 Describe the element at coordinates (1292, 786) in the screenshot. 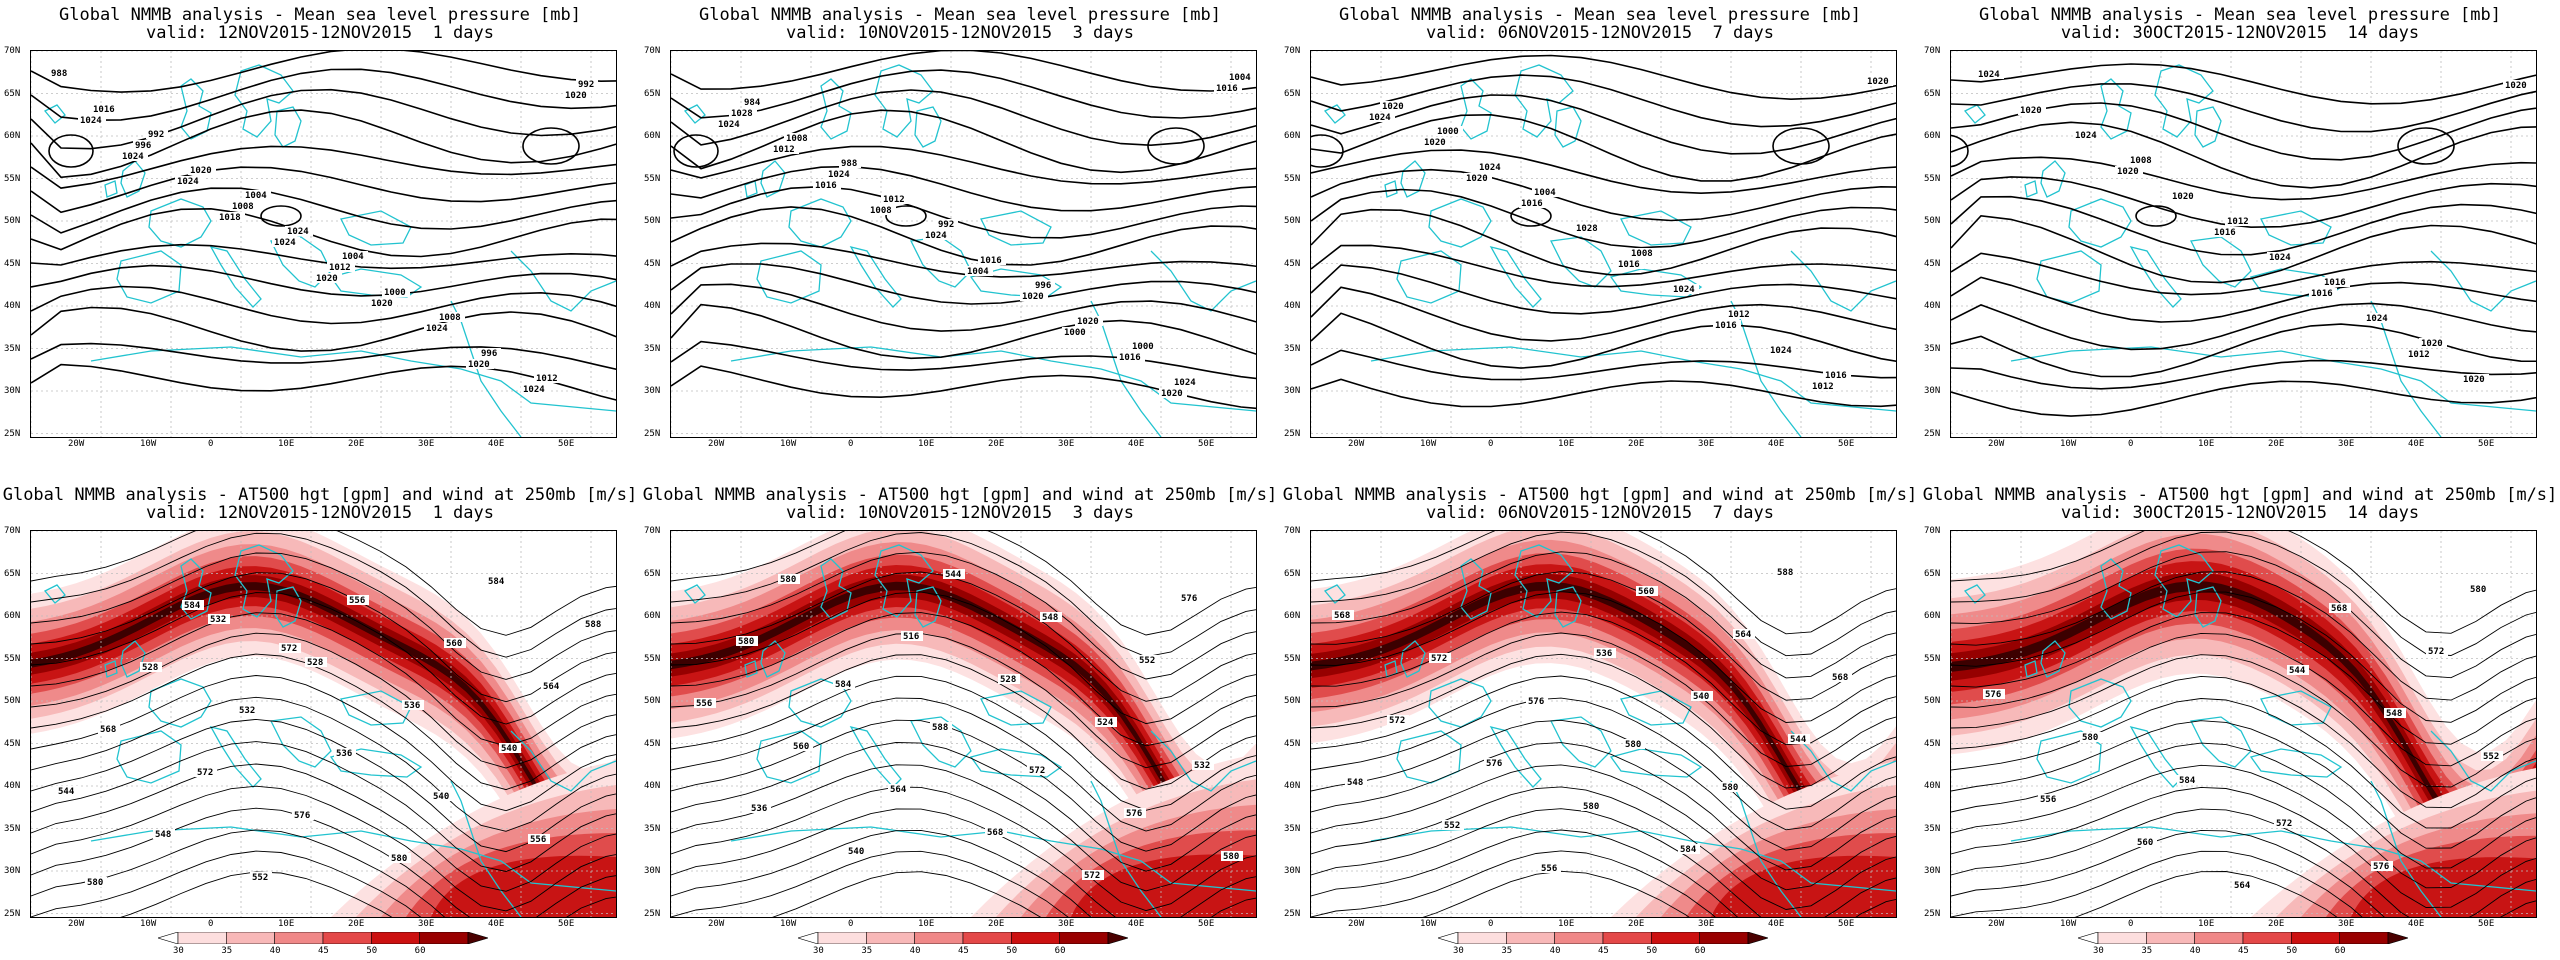

I see `latitude-tick-label: 40N` at that location.